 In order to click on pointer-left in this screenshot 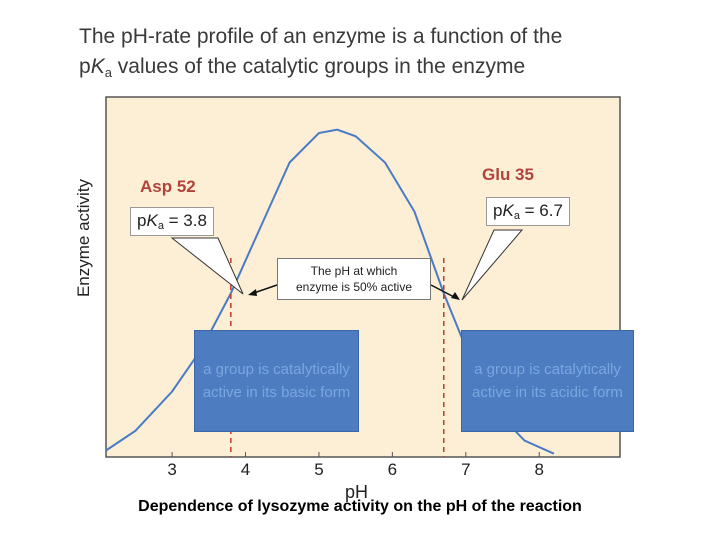, I will do `click(207, 266)`.